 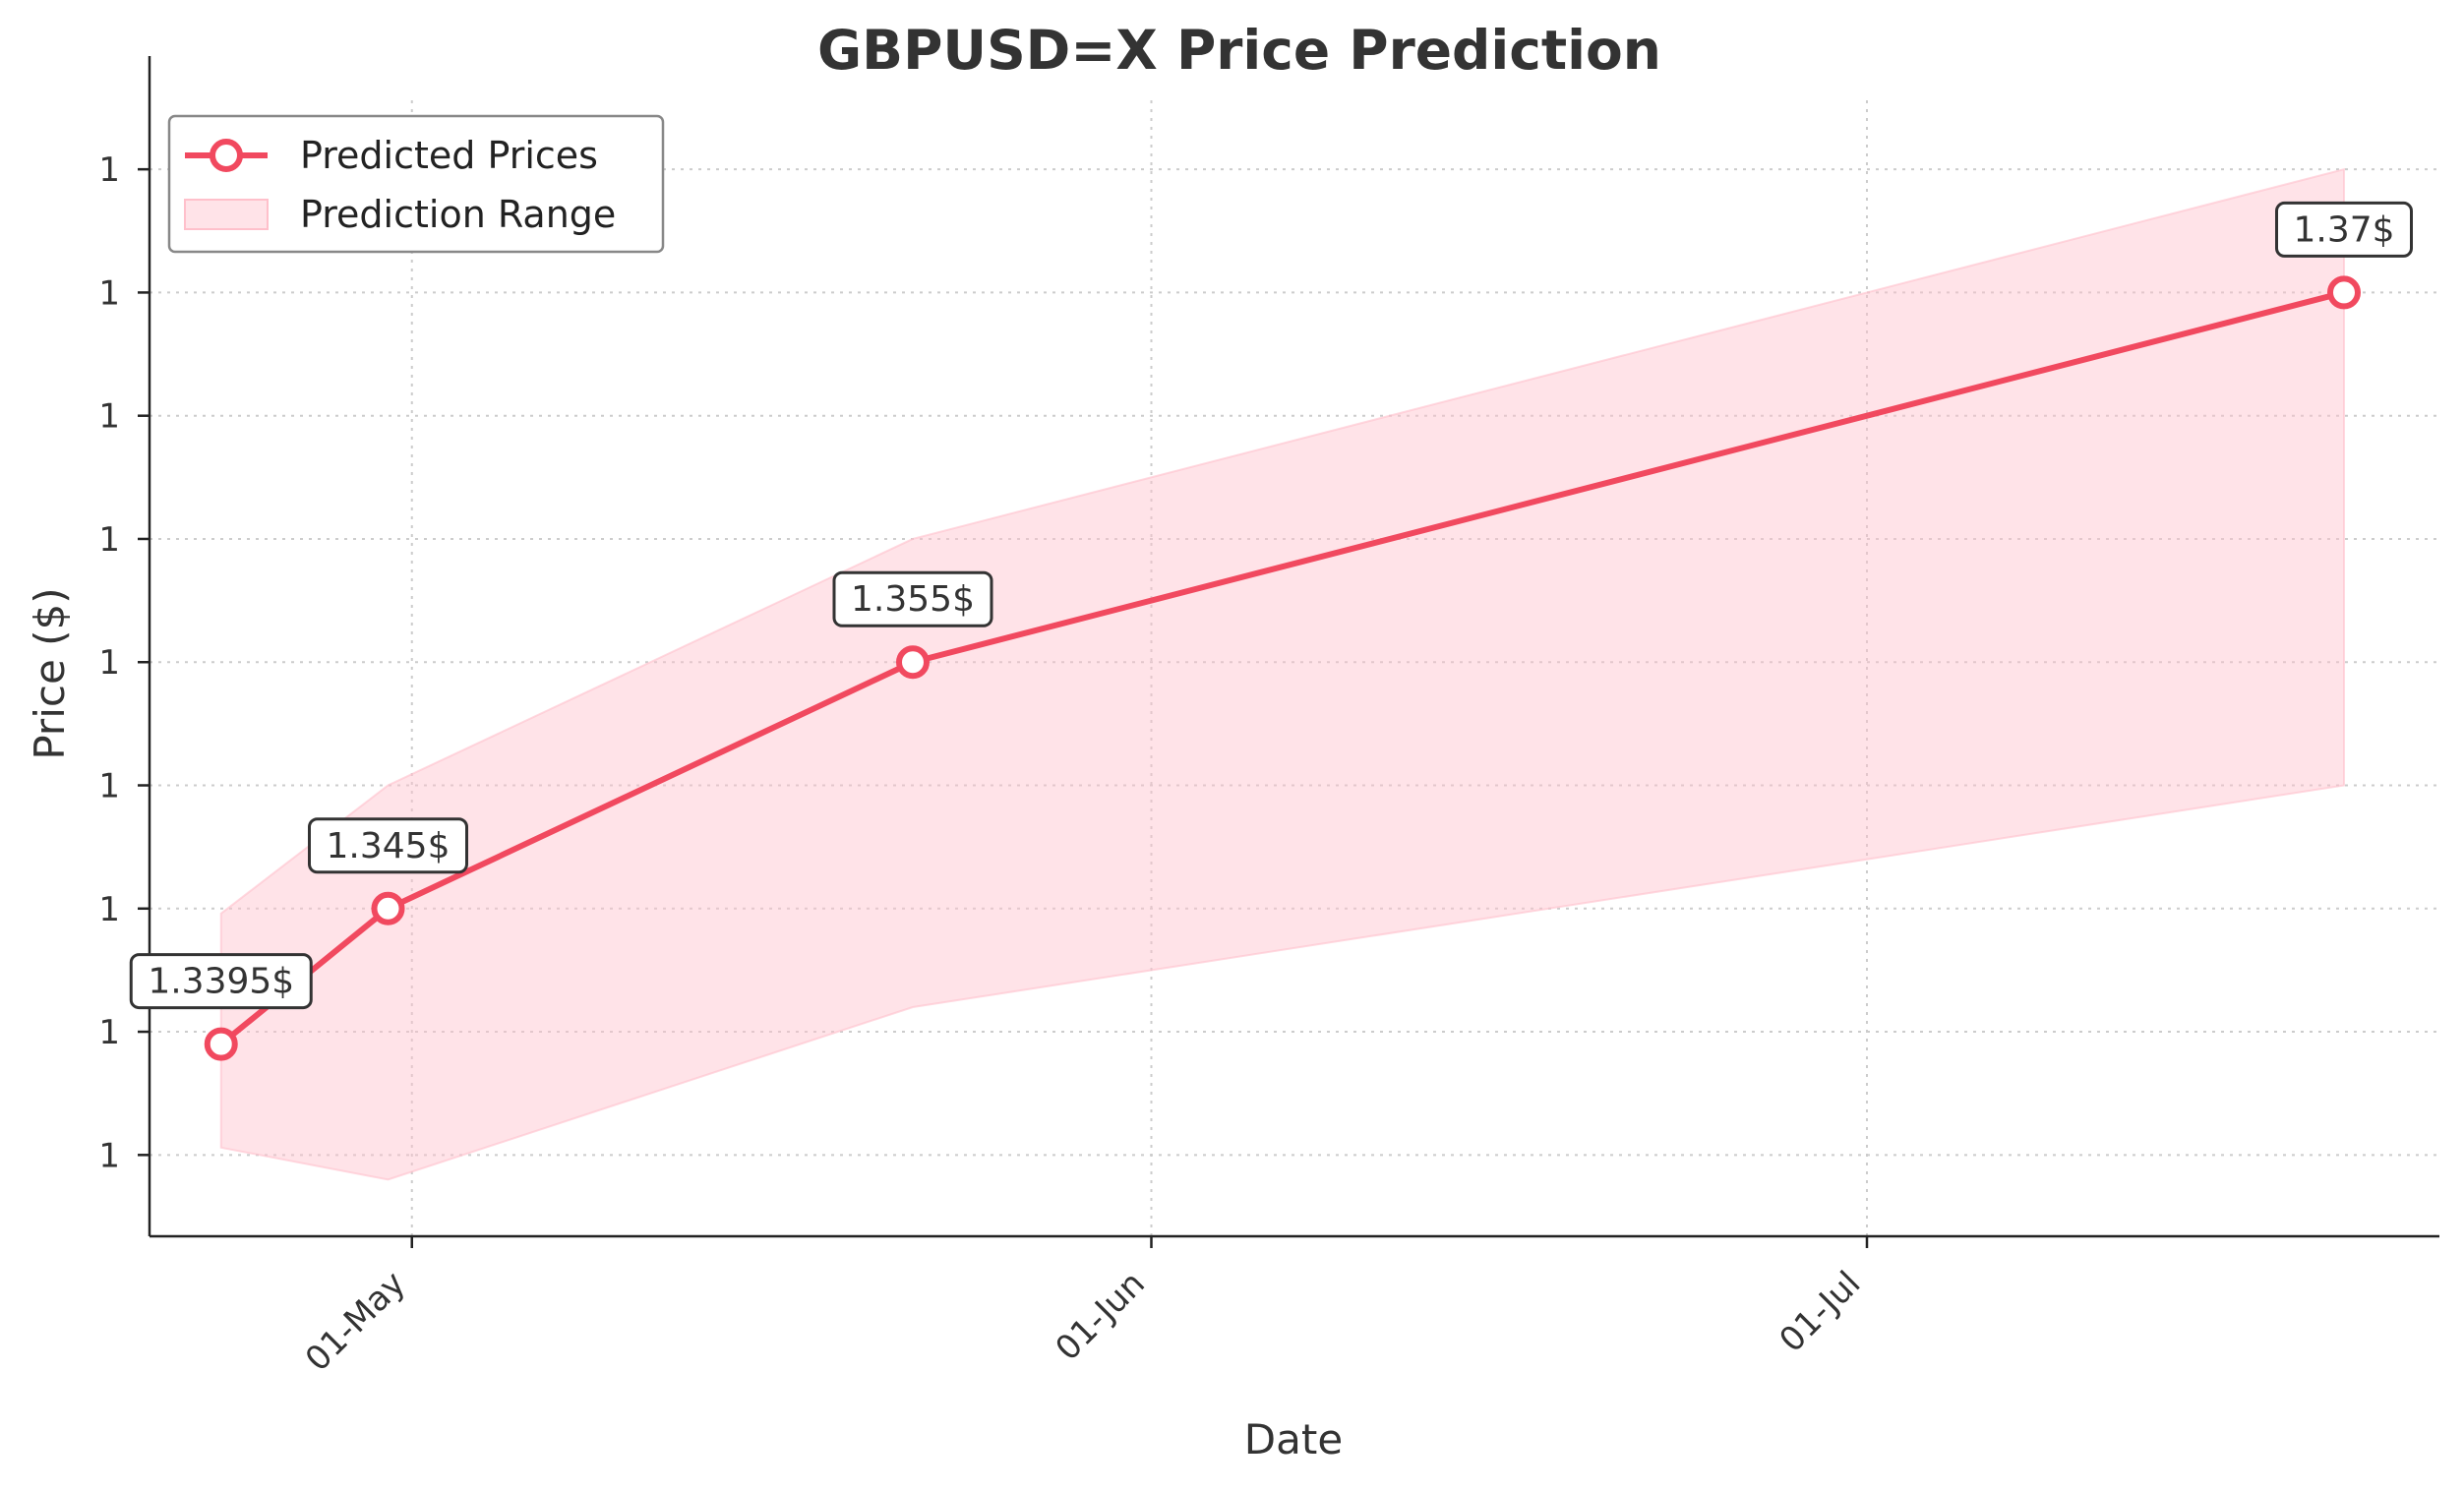 I want to click on price-annotation-label: 1.37$, so click(x=2343, y=230).